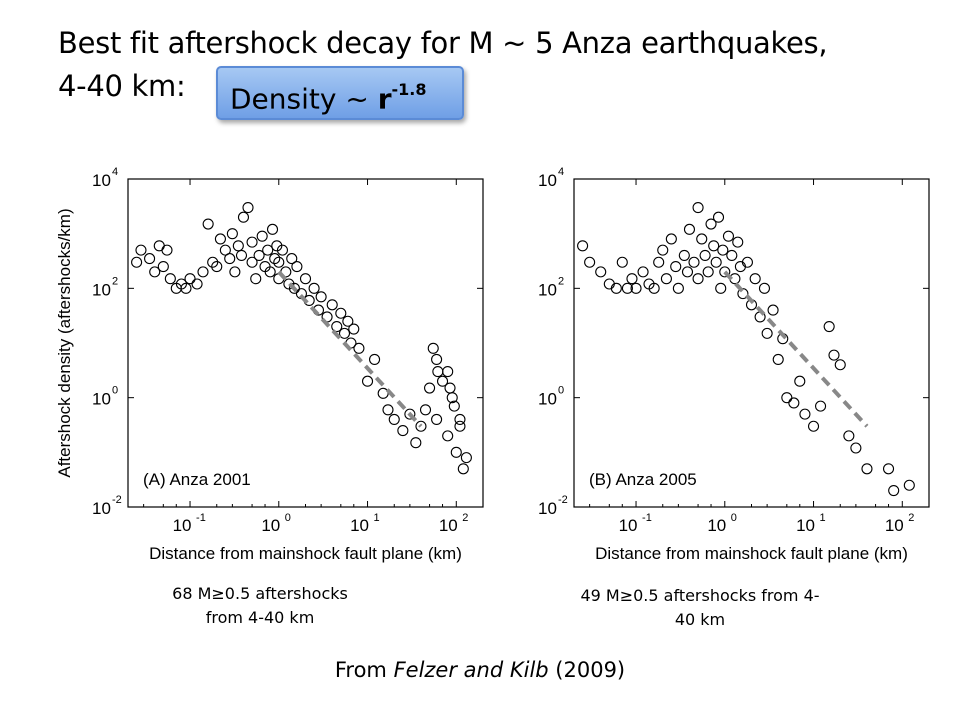  Describe the element at coordinates (384, 99) in the screenshot. I see `density-base: r` at that location.